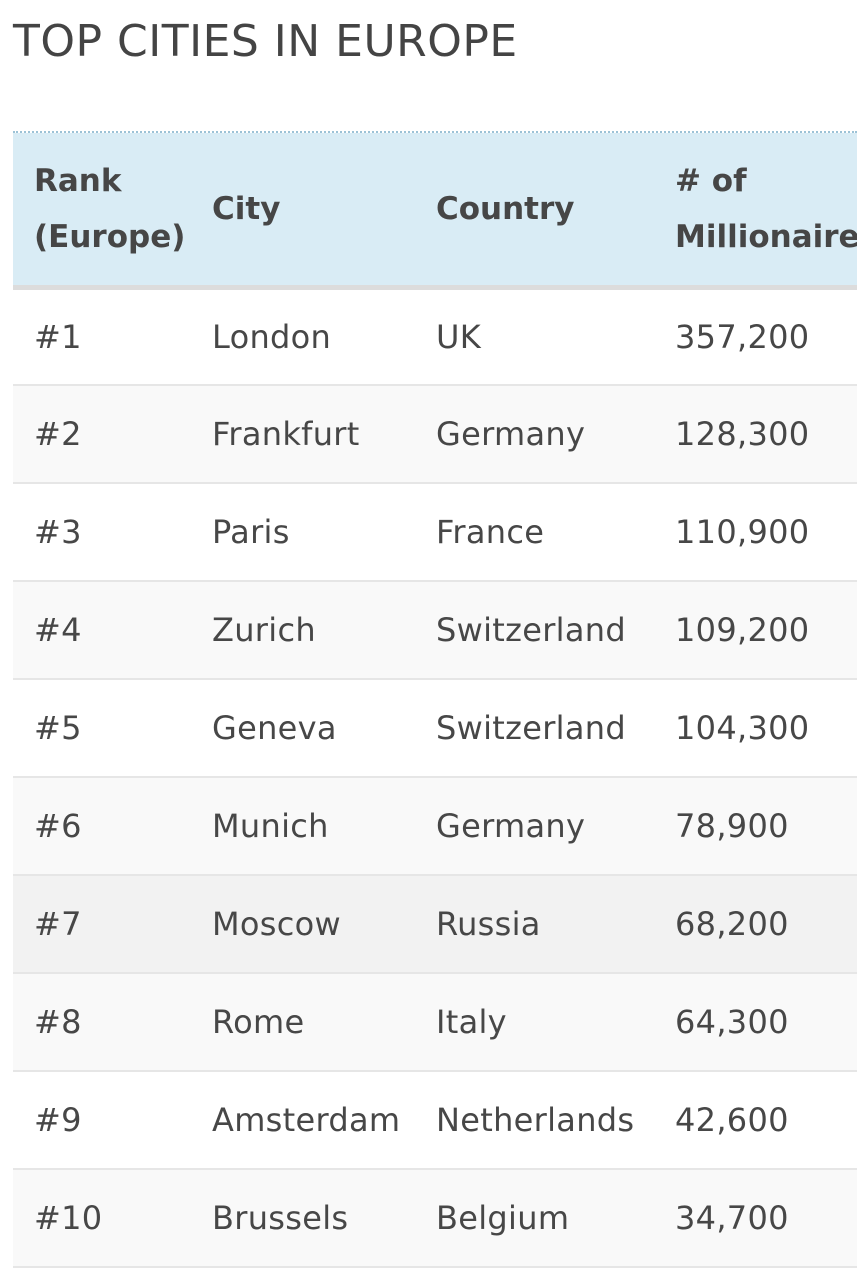  I want to click on cell-city: London, so click(303, 336).